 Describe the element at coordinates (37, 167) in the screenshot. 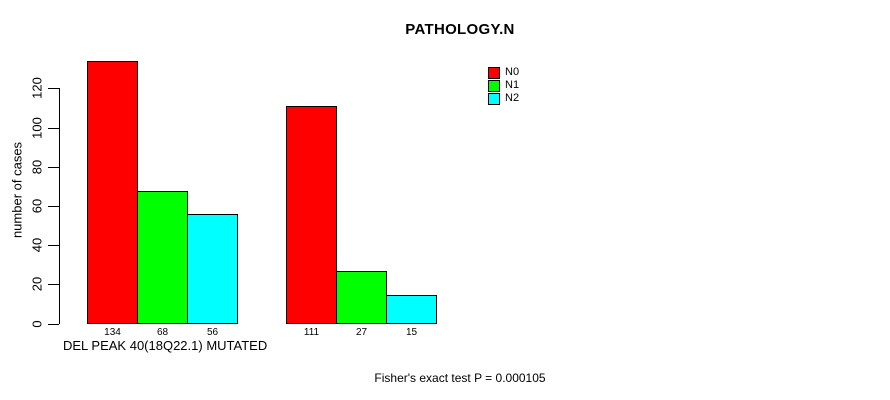

I see `y-tick-label: 80` at that location.